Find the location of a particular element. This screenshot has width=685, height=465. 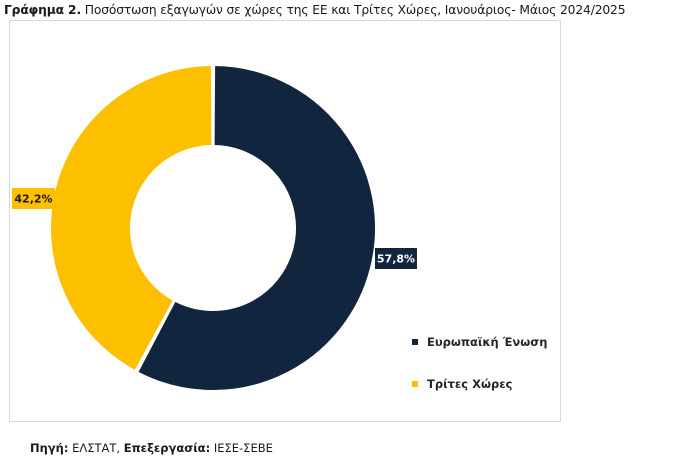

data-label-eu: 57,8% is located at coordinates (396, 258).